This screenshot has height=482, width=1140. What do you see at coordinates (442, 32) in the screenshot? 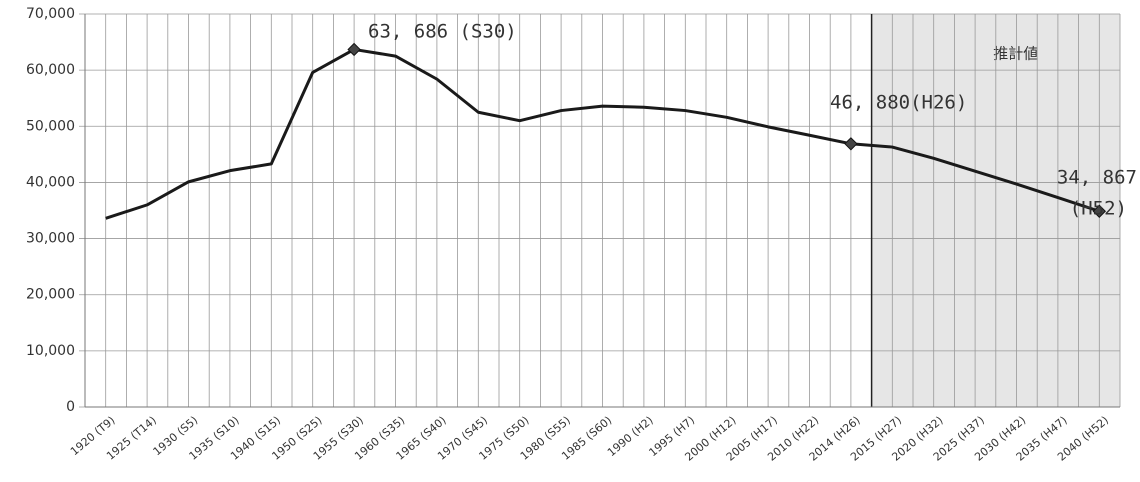
I see `annotation: 63, 686 (S30)` at bounding box center [442, 32].